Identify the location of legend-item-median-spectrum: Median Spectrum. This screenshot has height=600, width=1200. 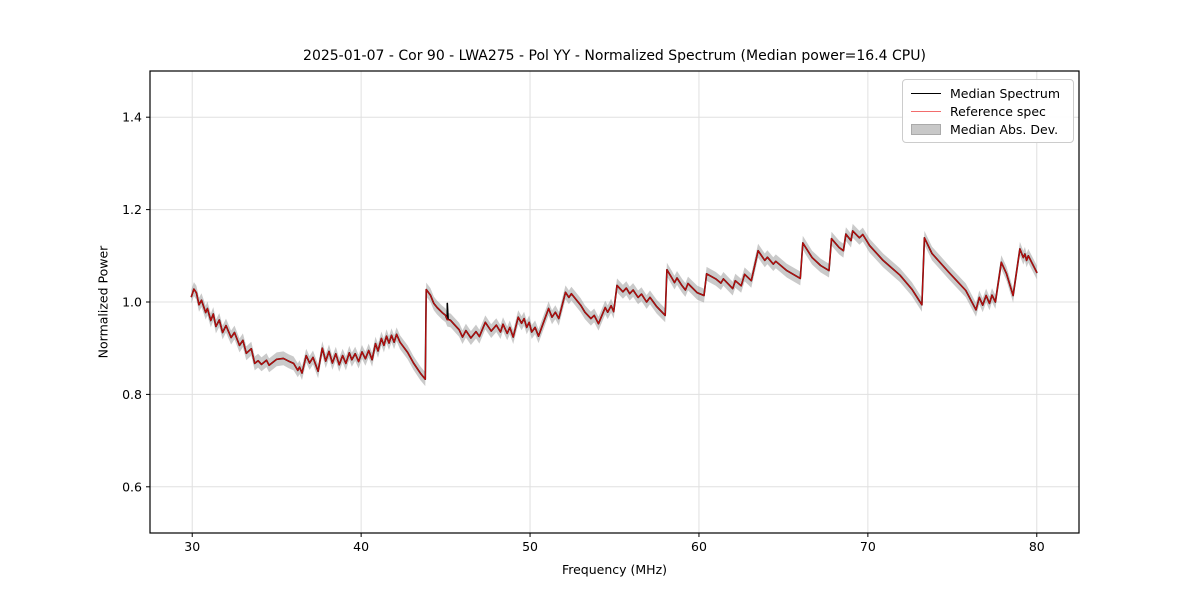
(988, 93).